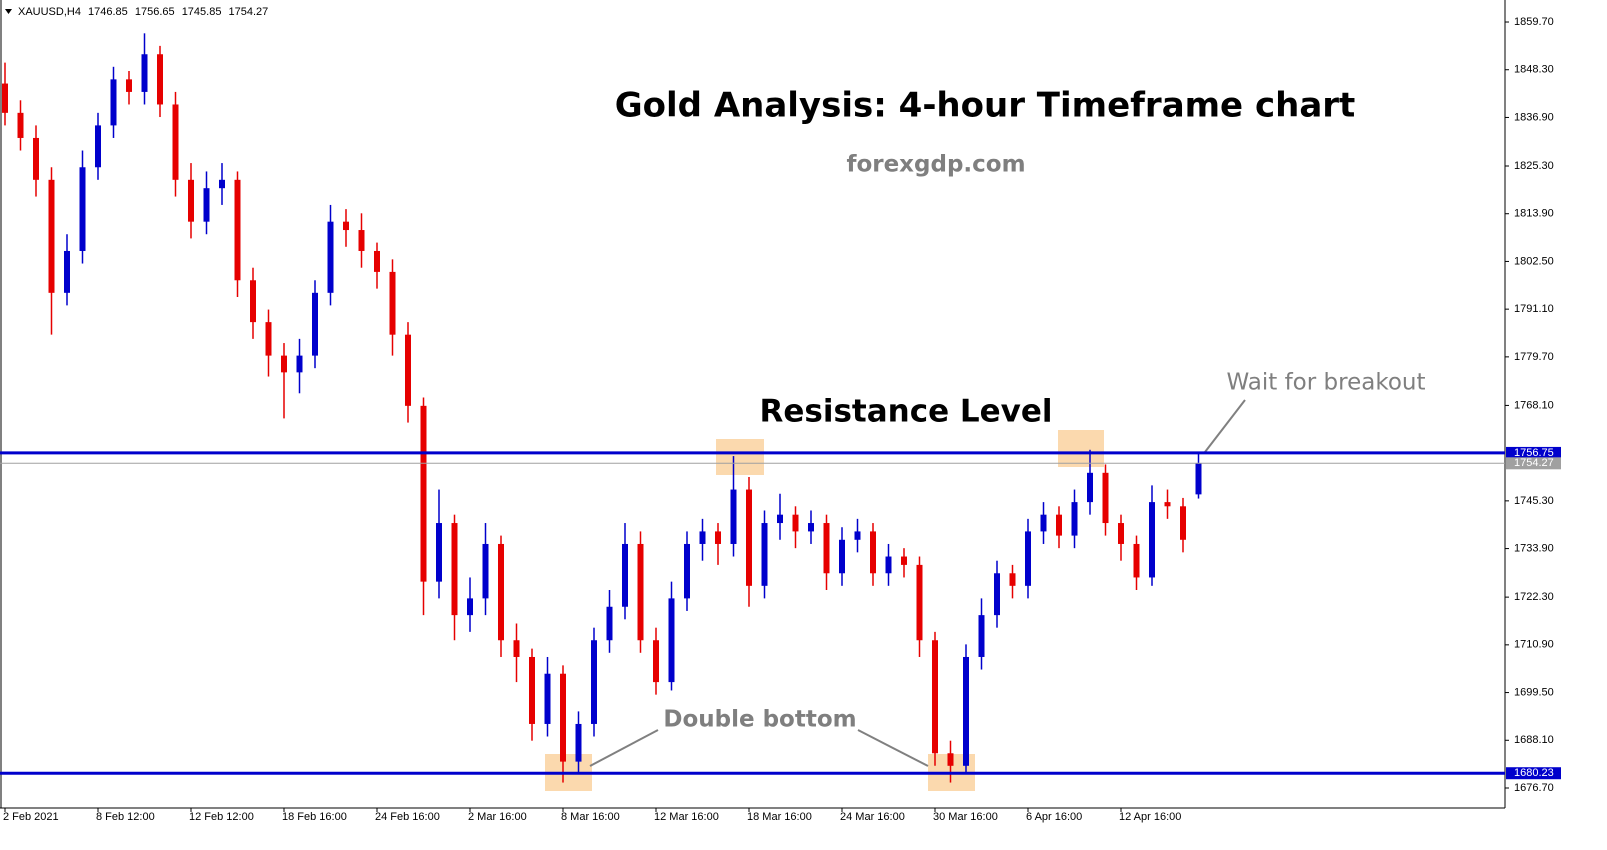 This screenshot has height=850, width=1607. I want to click on x-tick-label: 8 Mar 16:00, so click(590, 817).